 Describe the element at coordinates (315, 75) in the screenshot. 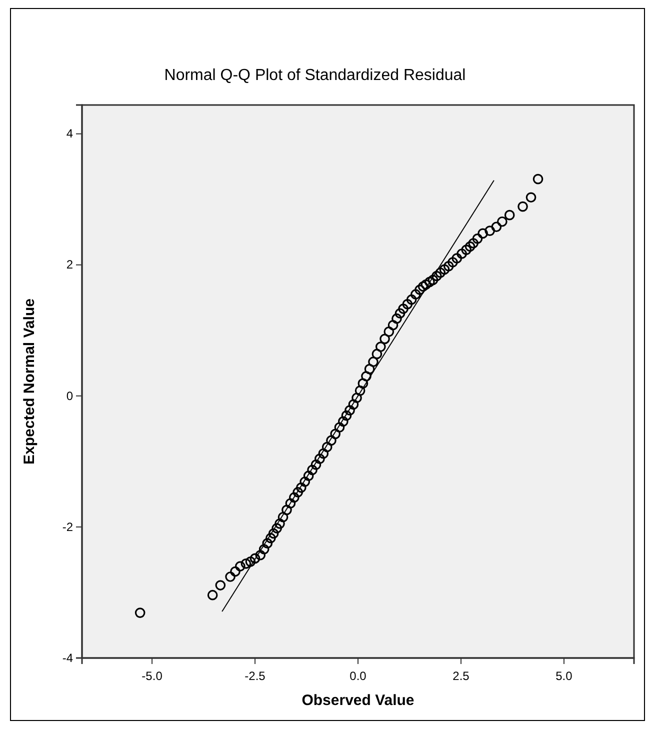

I see `chart-title: Normal Q-Q Plot of Standardized Residual` at that location.